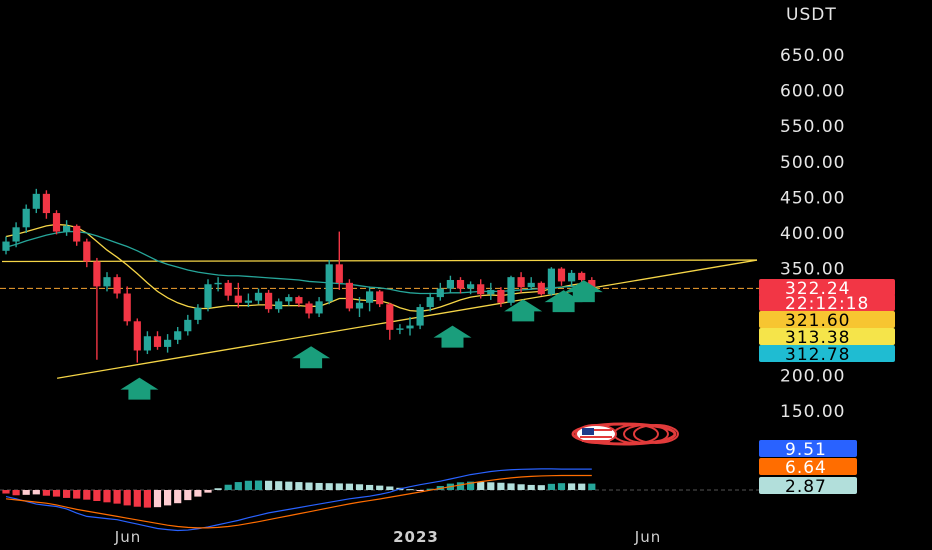 This screenshot has height=550, width=932. Describe the element at coordinates (625, 434) in the screenshot. I see `flag-logo-icon` at that location.